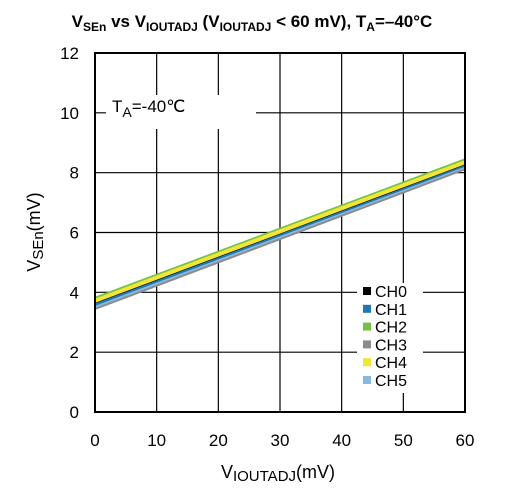 This screenshot has height=491, width=505. What do you see at coordinates (391, 345) in the screenshot?
I see `legend-label-ch3: CH3` at bounding box center [391, 345].